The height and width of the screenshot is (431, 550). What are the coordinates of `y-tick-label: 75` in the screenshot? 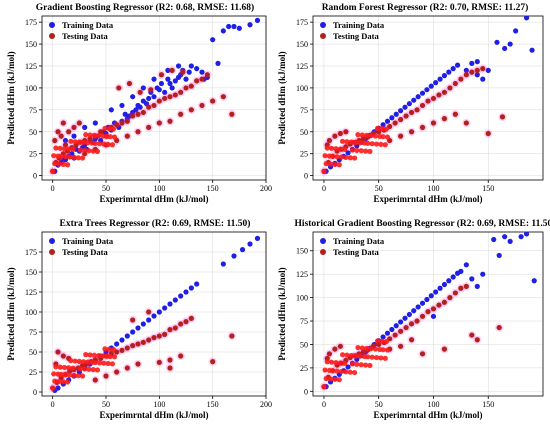 It's located at (33, 332).